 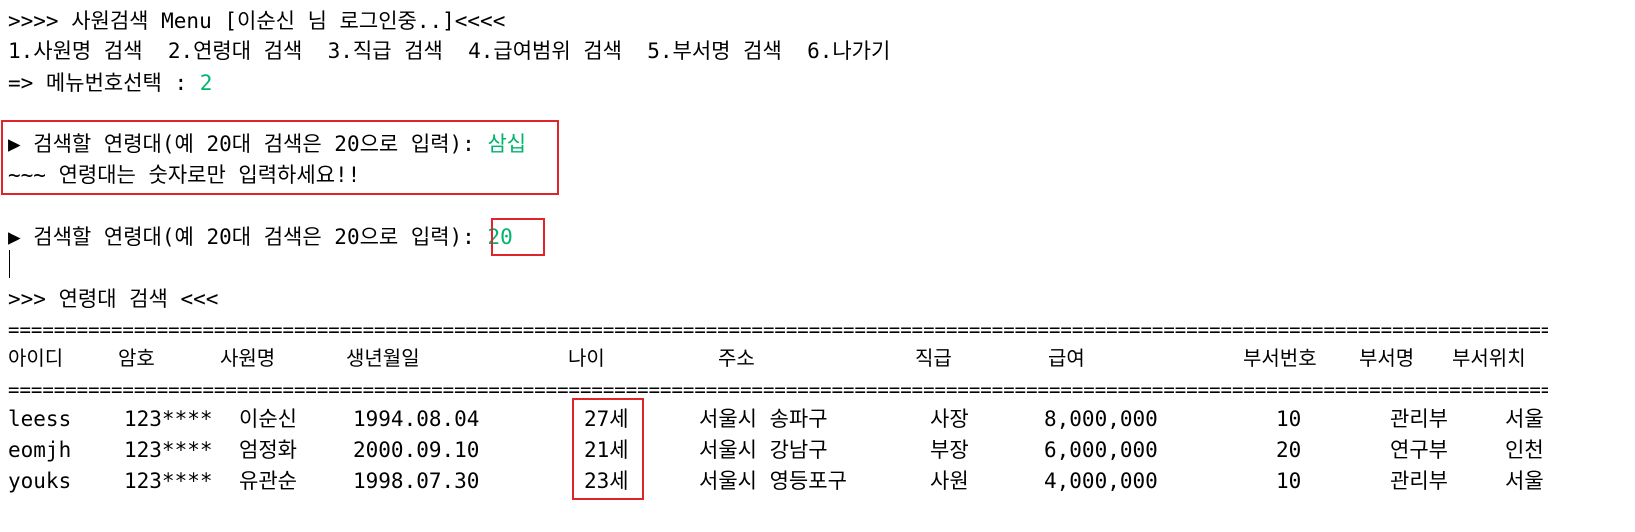 I want to click on cell-age: 21세, so click(x=606, y=450).